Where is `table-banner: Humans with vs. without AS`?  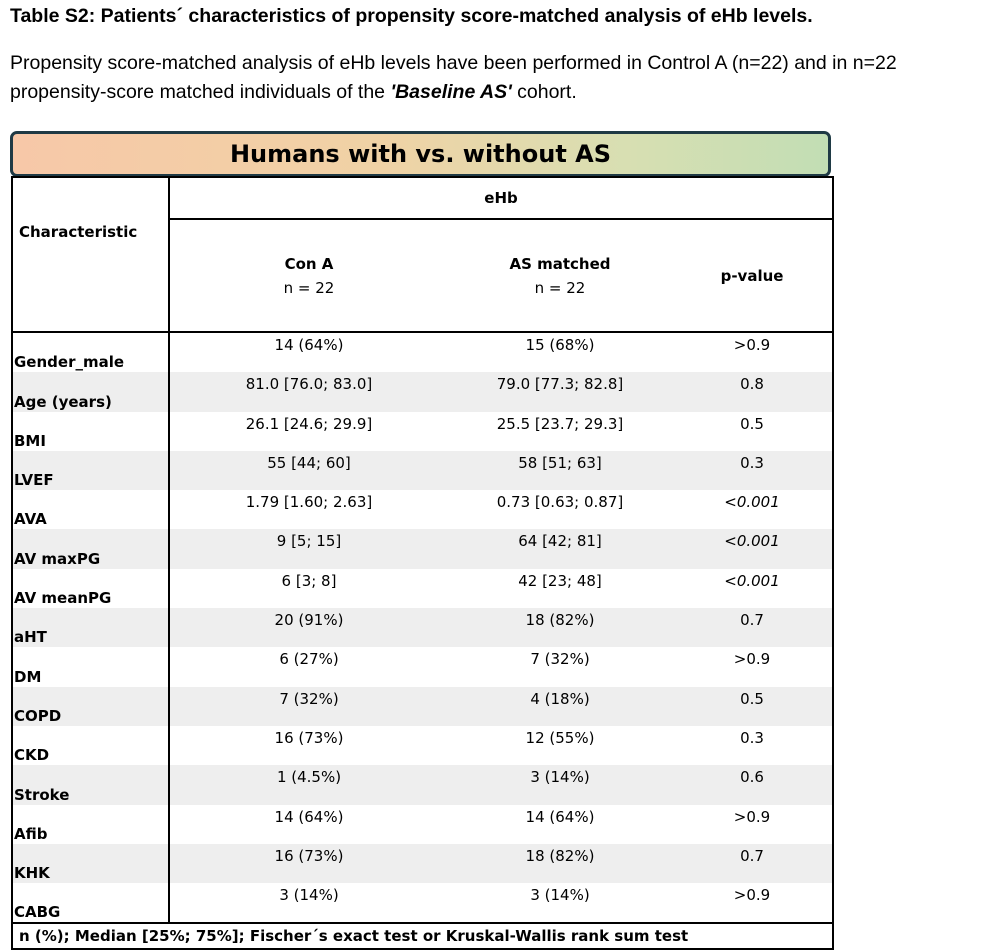
table-banner: Humans with vs. without AS is located at coordinates (420, 154).